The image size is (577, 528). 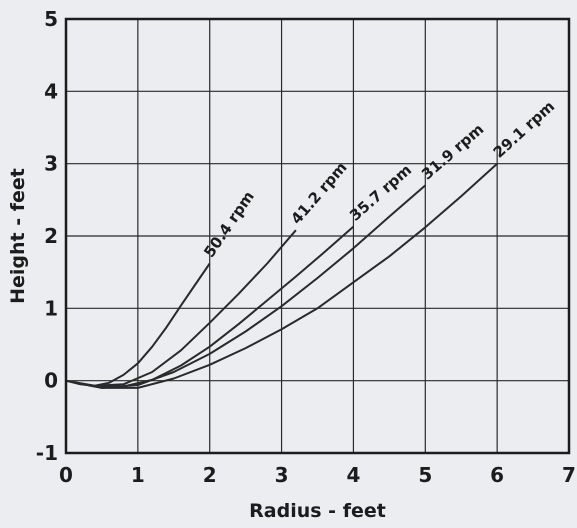 I want to click on series-label-5: 29.1 rpm, so click(x=524, y=129).